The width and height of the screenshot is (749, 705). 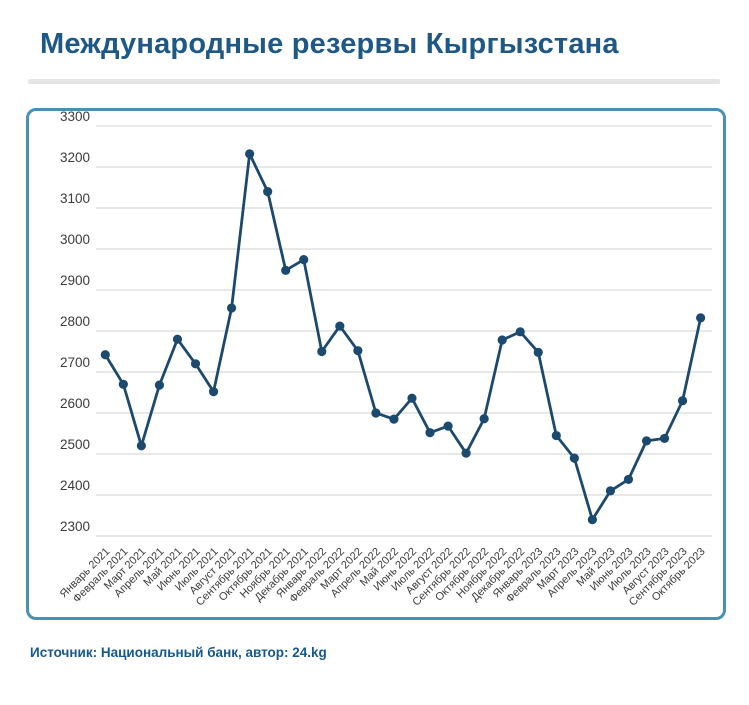 I want to click on y-axis-tick-label: 2700, so click(x=75, y=362).